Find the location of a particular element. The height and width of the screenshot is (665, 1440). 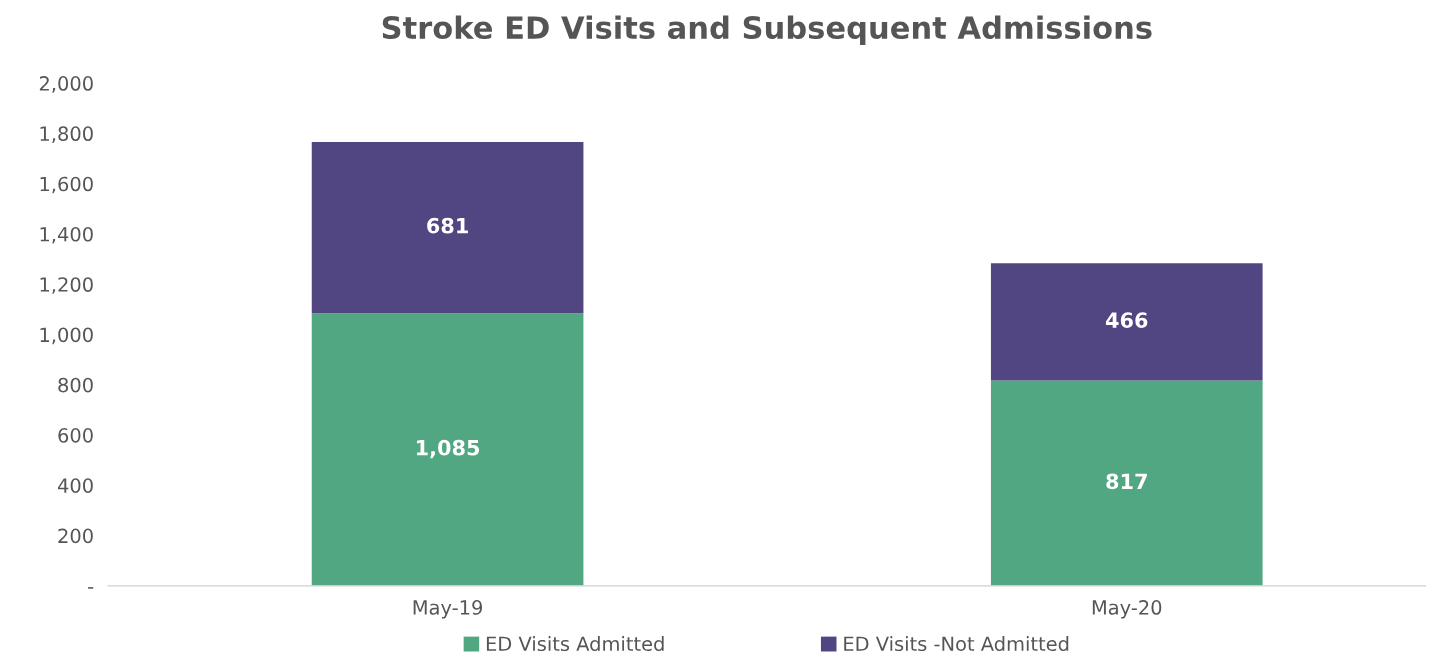

data-label: 817 is located at coordinates (1126, 481).